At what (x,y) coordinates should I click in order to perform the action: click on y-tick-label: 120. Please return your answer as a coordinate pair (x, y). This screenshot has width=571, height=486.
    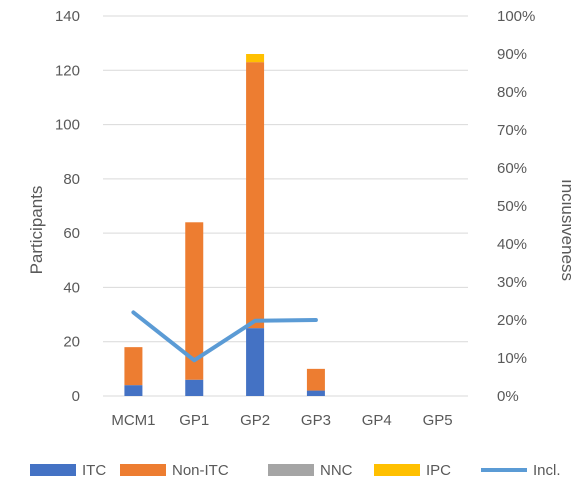
    Looking at the image, I should click on (67, 70).